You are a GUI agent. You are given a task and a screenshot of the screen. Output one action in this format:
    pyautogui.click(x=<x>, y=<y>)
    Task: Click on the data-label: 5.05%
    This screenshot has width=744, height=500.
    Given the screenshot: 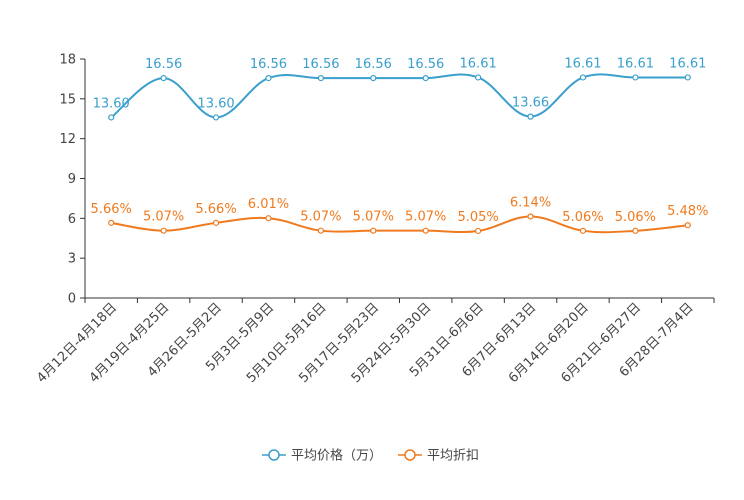 What is the action you would take?
    pyautogui.click(x=477, y=217)
    